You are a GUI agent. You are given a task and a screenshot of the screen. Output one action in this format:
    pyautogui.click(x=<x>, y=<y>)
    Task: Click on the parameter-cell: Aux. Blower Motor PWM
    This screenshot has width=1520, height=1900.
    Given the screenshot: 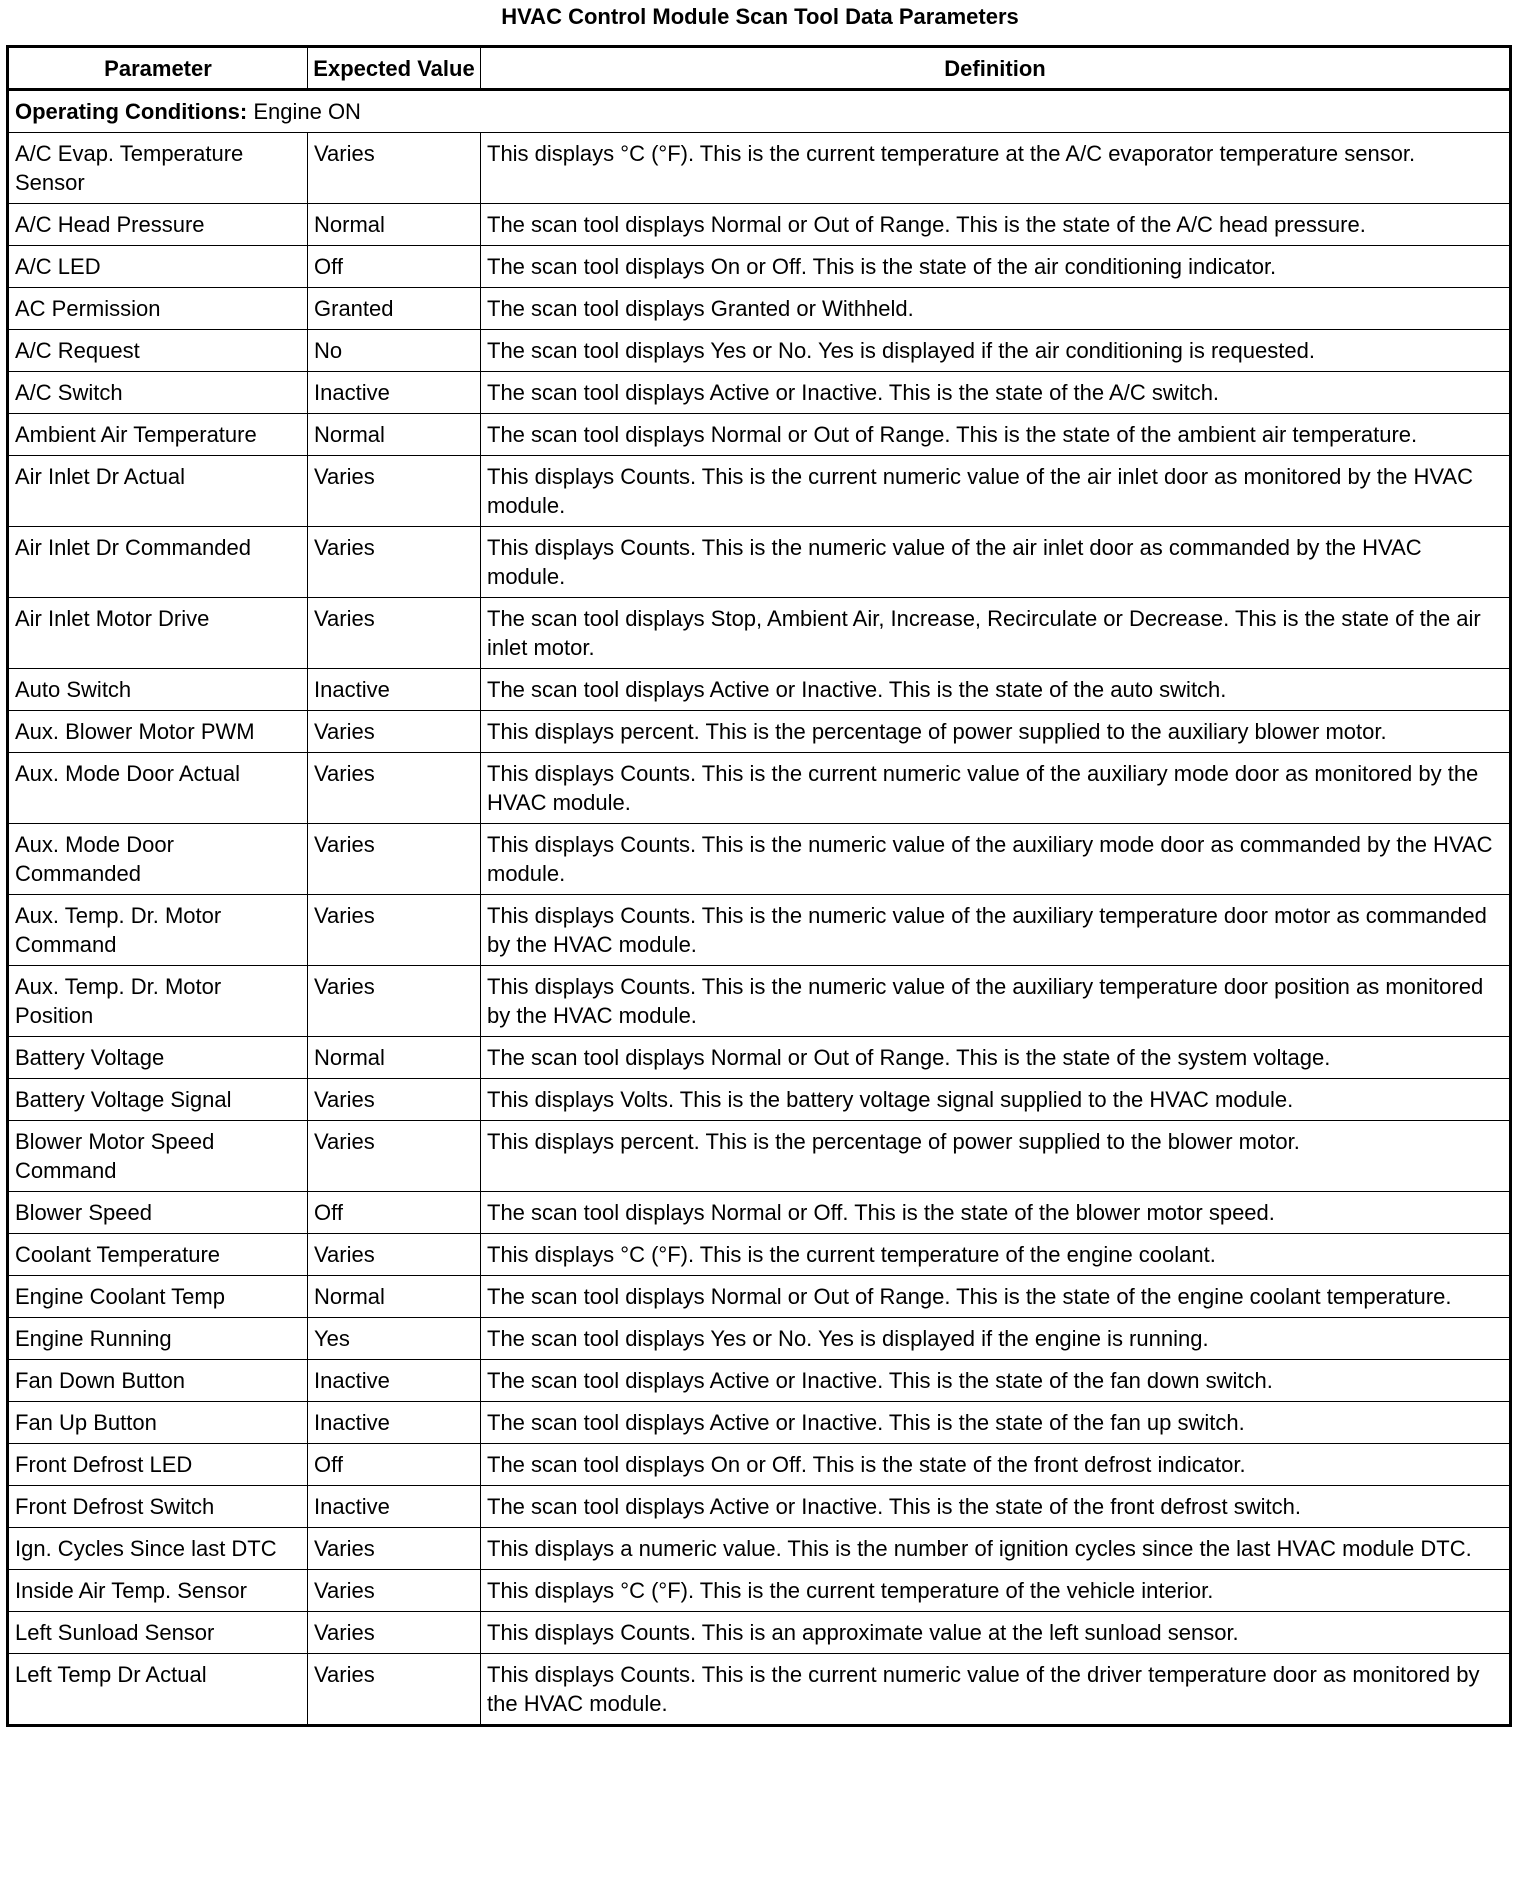 What is the action you would take?
    pyautogui.click(x=157, y=731)
    